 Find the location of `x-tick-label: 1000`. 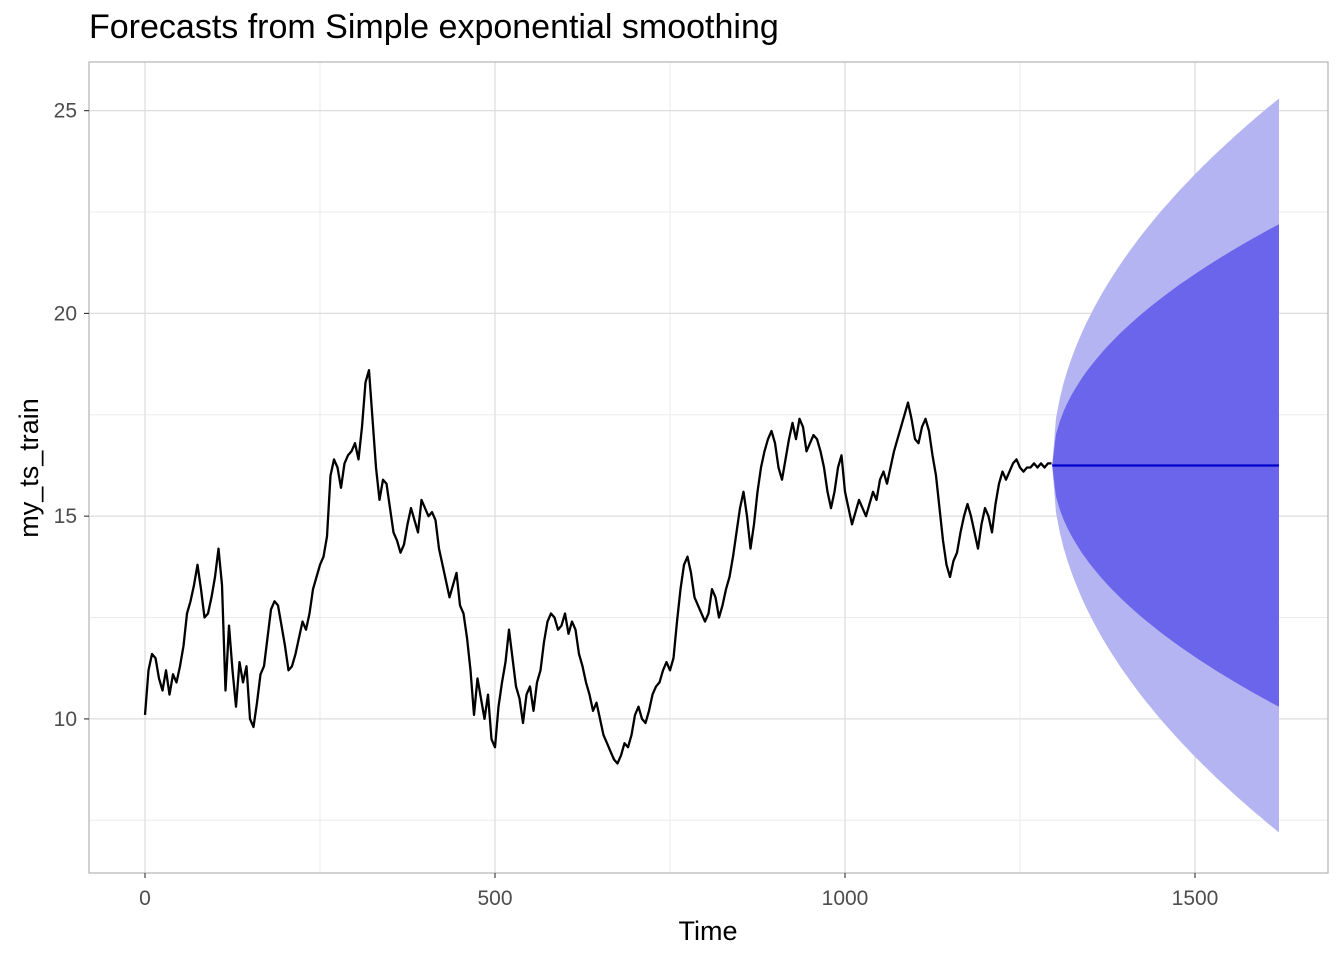

x-tick-label: 1000 is located at coordinates (845, 898).